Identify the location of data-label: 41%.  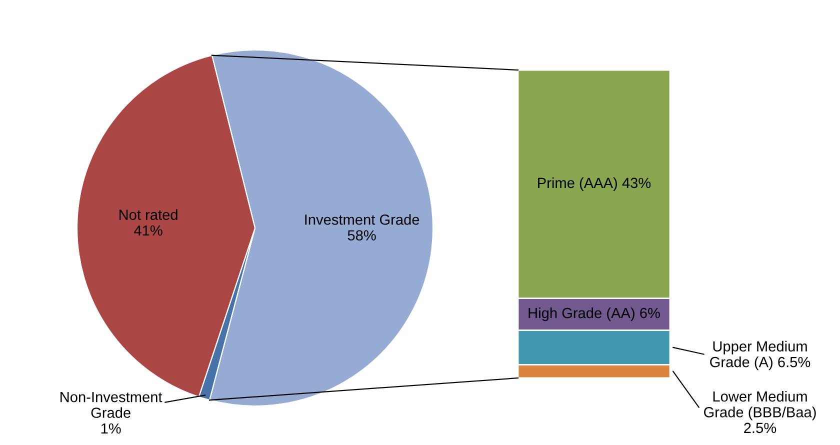
(148, 230).